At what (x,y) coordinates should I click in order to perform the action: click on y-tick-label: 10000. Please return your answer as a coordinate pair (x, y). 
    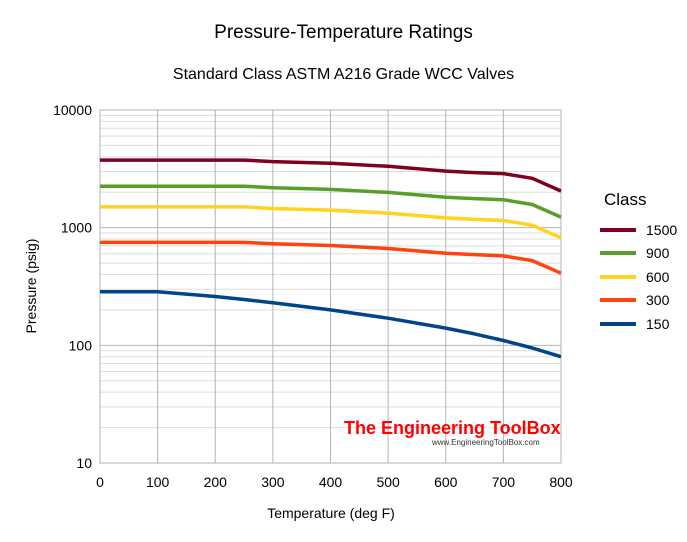
    Looking at the image, I should click on (72, 110).